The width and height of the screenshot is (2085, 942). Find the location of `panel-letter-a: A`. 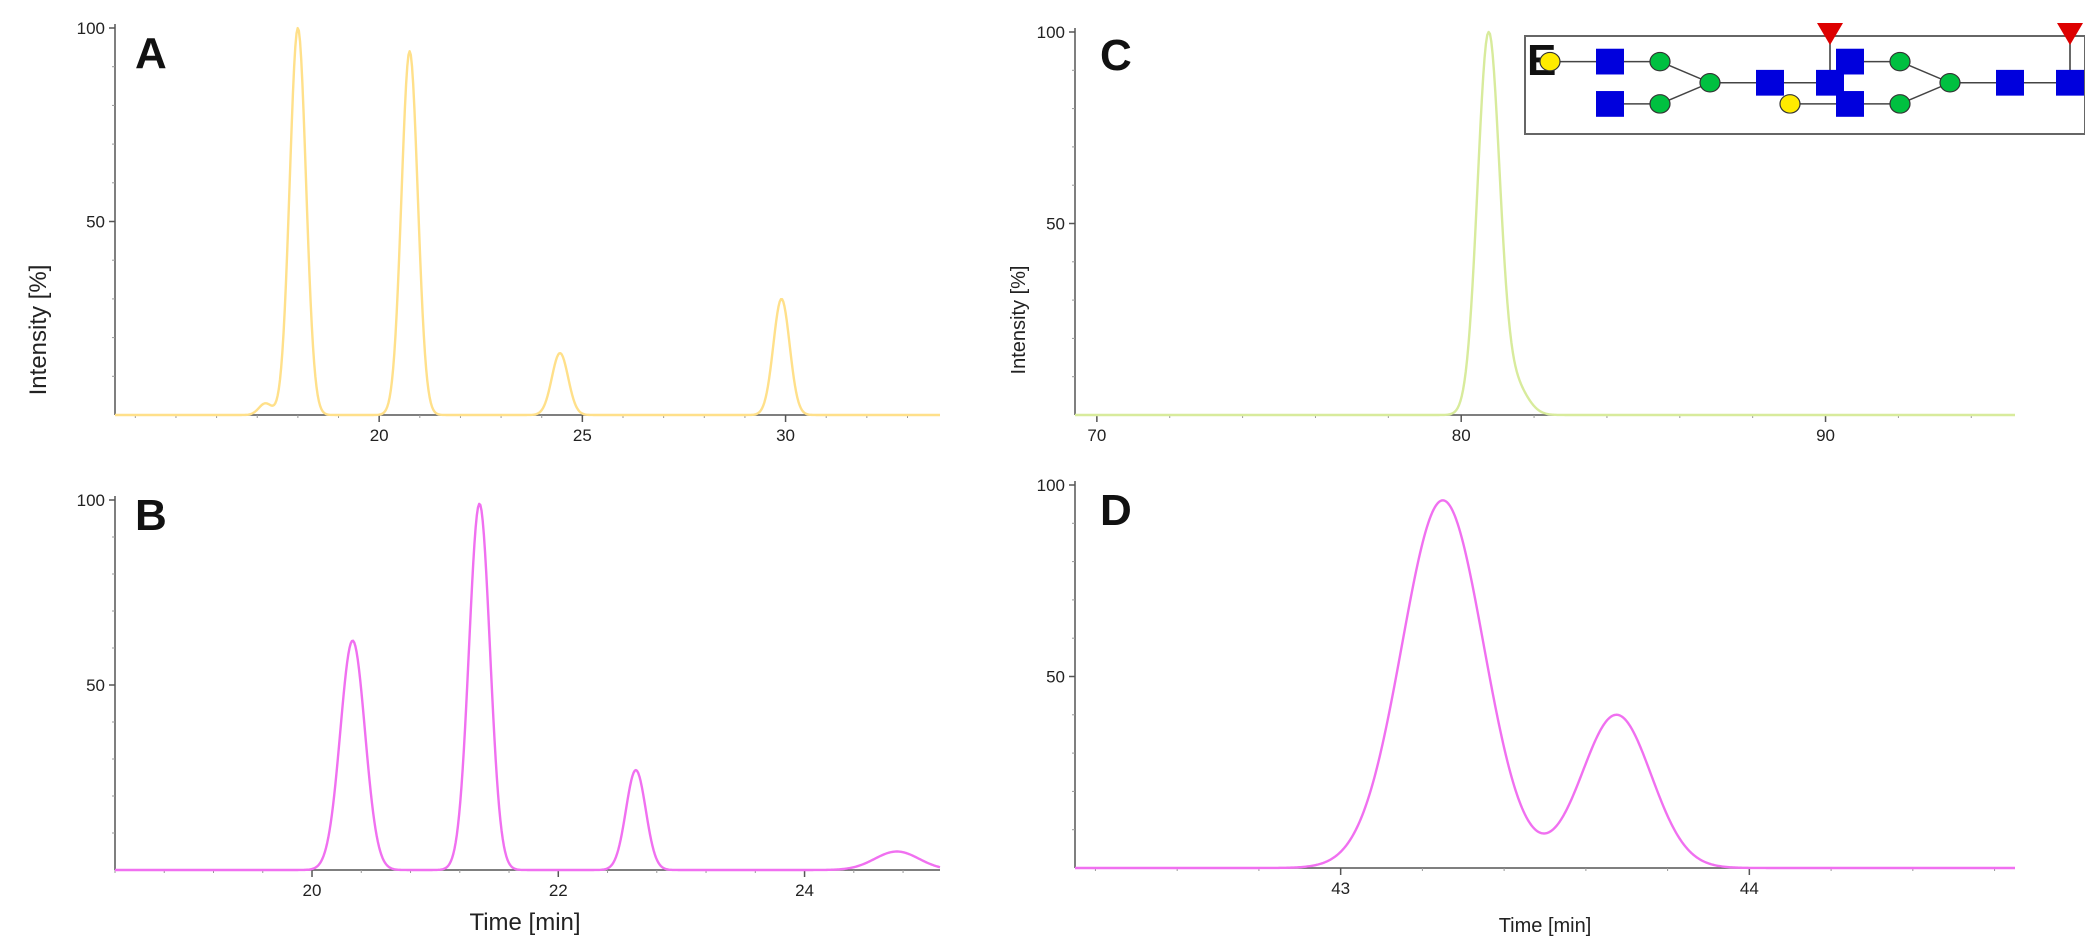

panel-letter-a: A is located at coordinates (151, 53).